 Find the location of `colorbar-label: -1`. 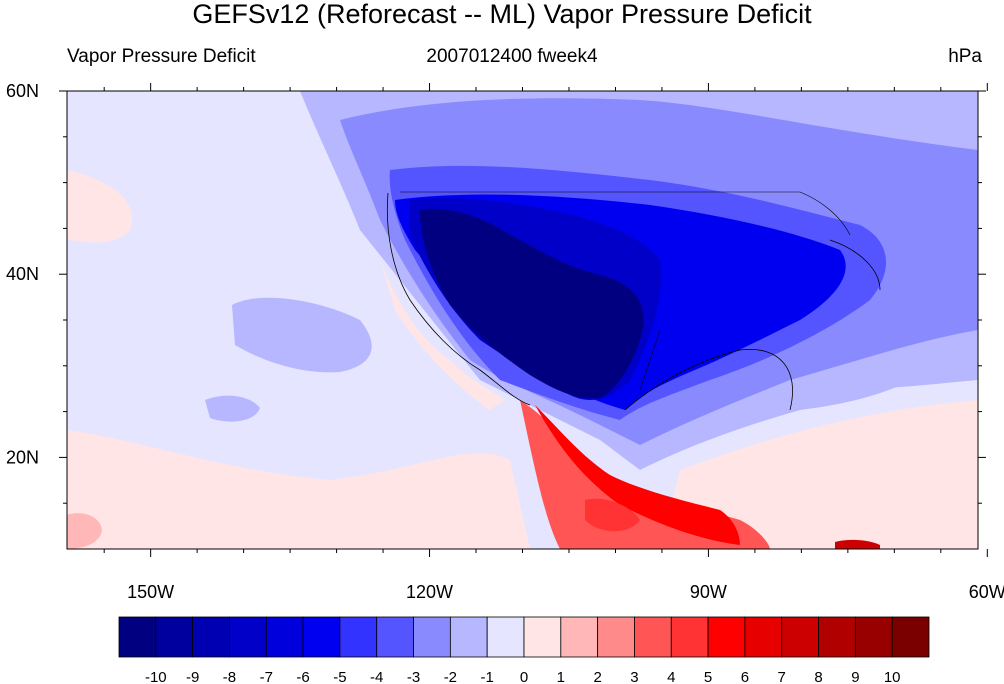

colorbar-label: -1 is located at coordinates (487, 676).